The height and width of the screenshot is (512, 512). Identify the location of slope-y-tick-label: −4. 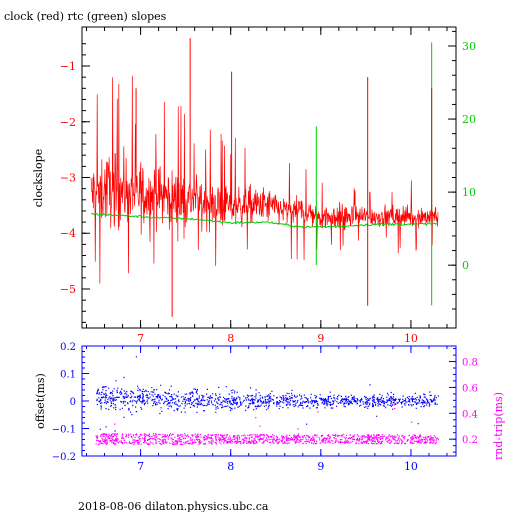
(68, 233).